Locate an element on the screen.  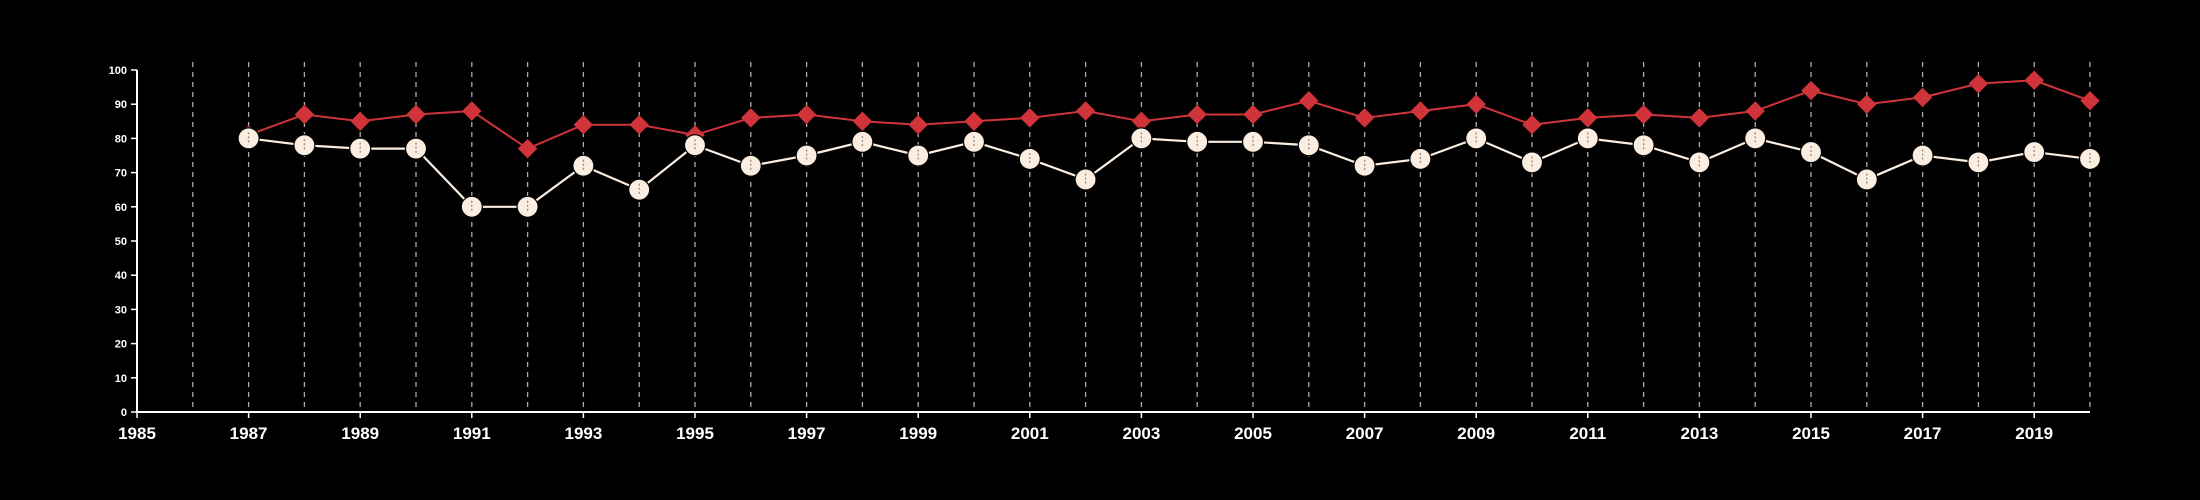
y-tick-label-90: 90 is located at coordinates (121, 105).